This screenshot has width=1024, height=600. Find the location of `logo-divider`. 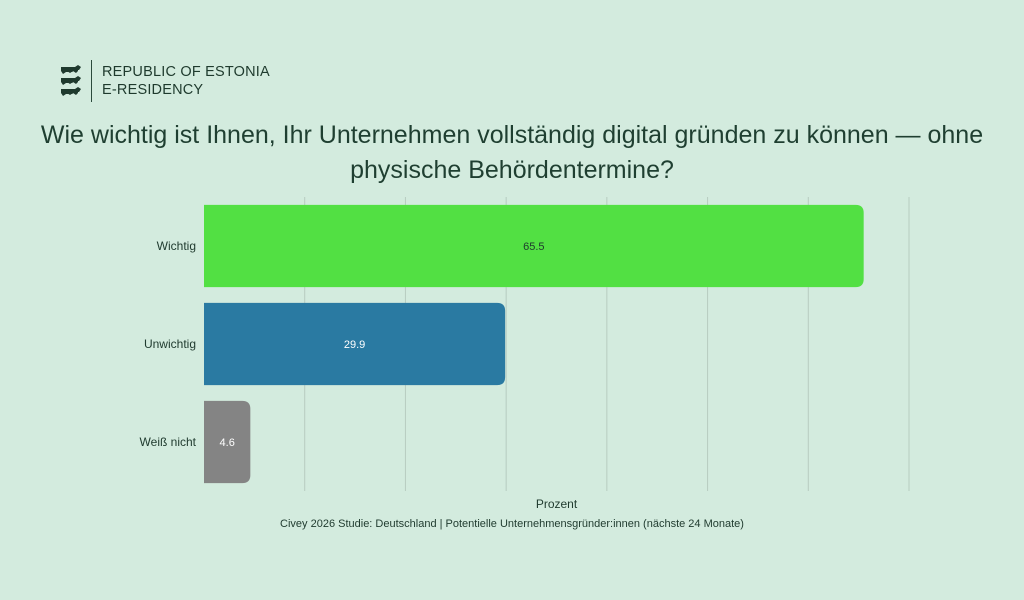

logo-divider is located at coordinates (91, 81).